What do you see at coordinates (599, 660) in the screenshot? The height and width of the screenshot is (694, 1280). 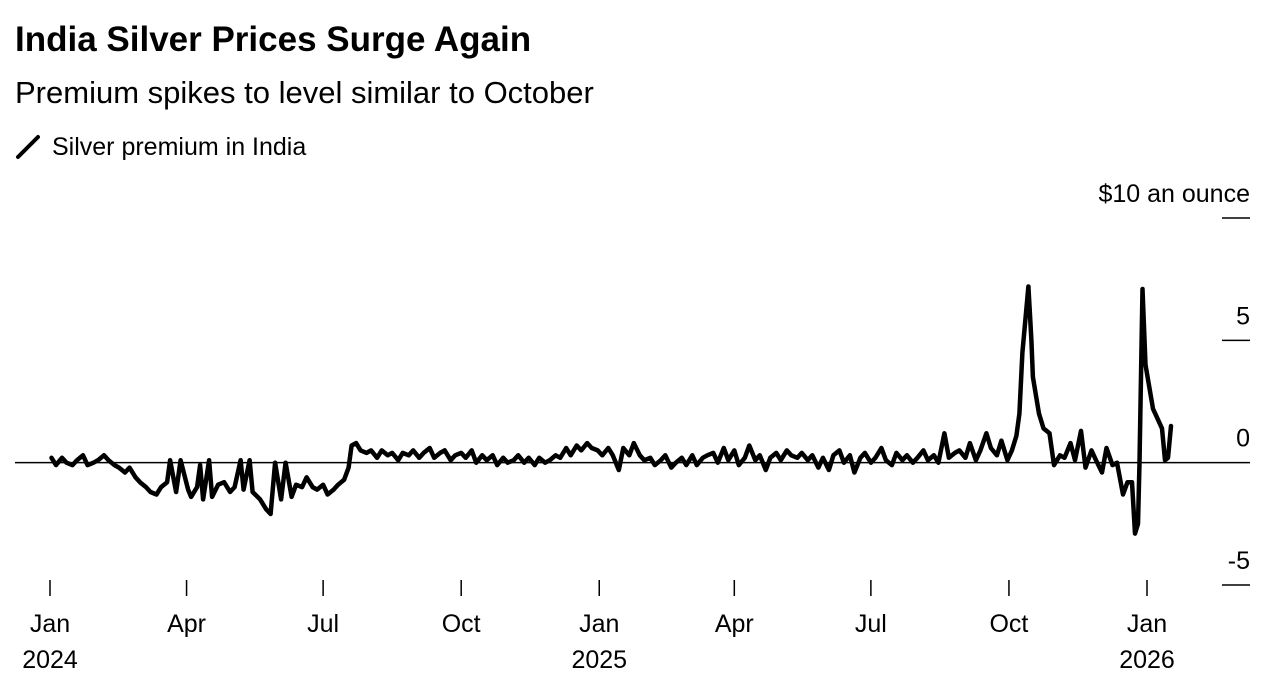 I see `x-tick-year: 2025` at bounding box center [599, 660].